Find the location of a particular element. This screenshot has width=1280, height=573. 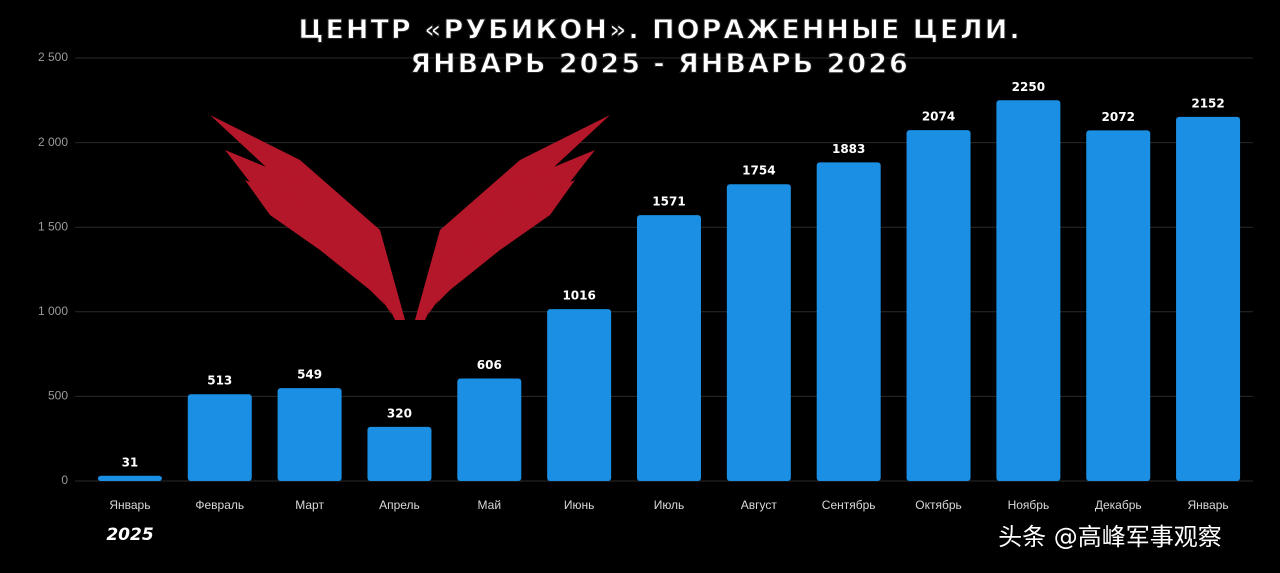

chart-subtitle: ЯНВАРЬ 2025 - ЯНВАРЬ 2026 is located at coordinates (660, 64).